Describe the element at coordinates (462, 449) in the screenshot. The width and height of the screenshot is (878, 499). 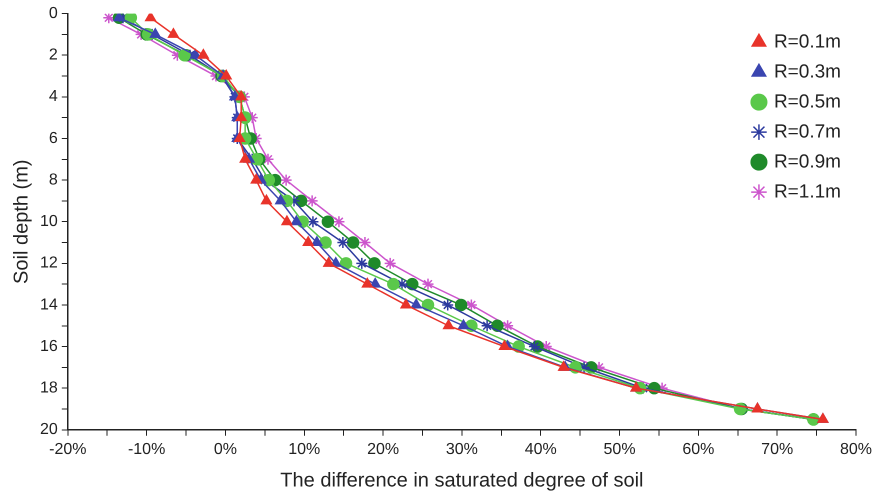
I see `x-tick-label: 30%` at that location.